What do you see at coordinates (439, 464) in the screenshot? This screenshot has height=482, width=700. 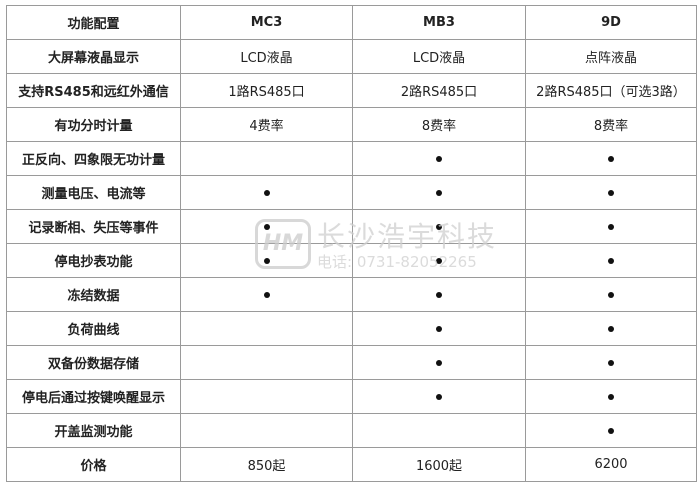 I see `value-cell: 1600起` at bounding box center [439, 464].